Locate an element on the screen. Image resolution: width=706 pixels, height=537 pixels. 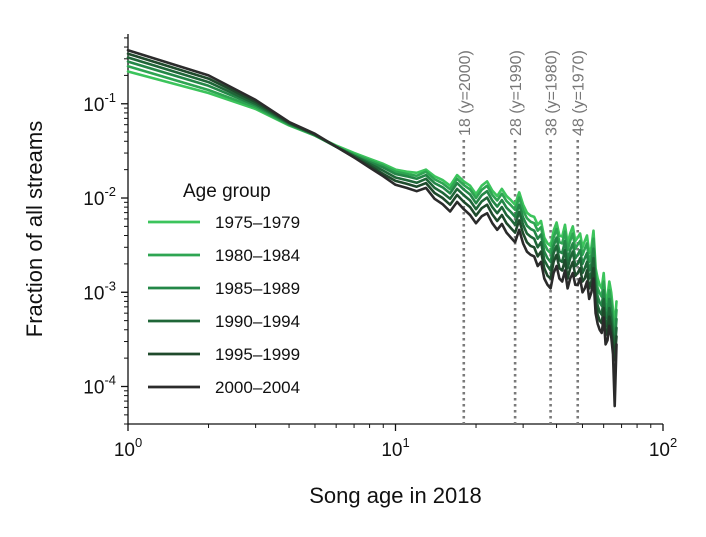
y-tick-label: 10⁻¹ is located at coordinates (99, 103).